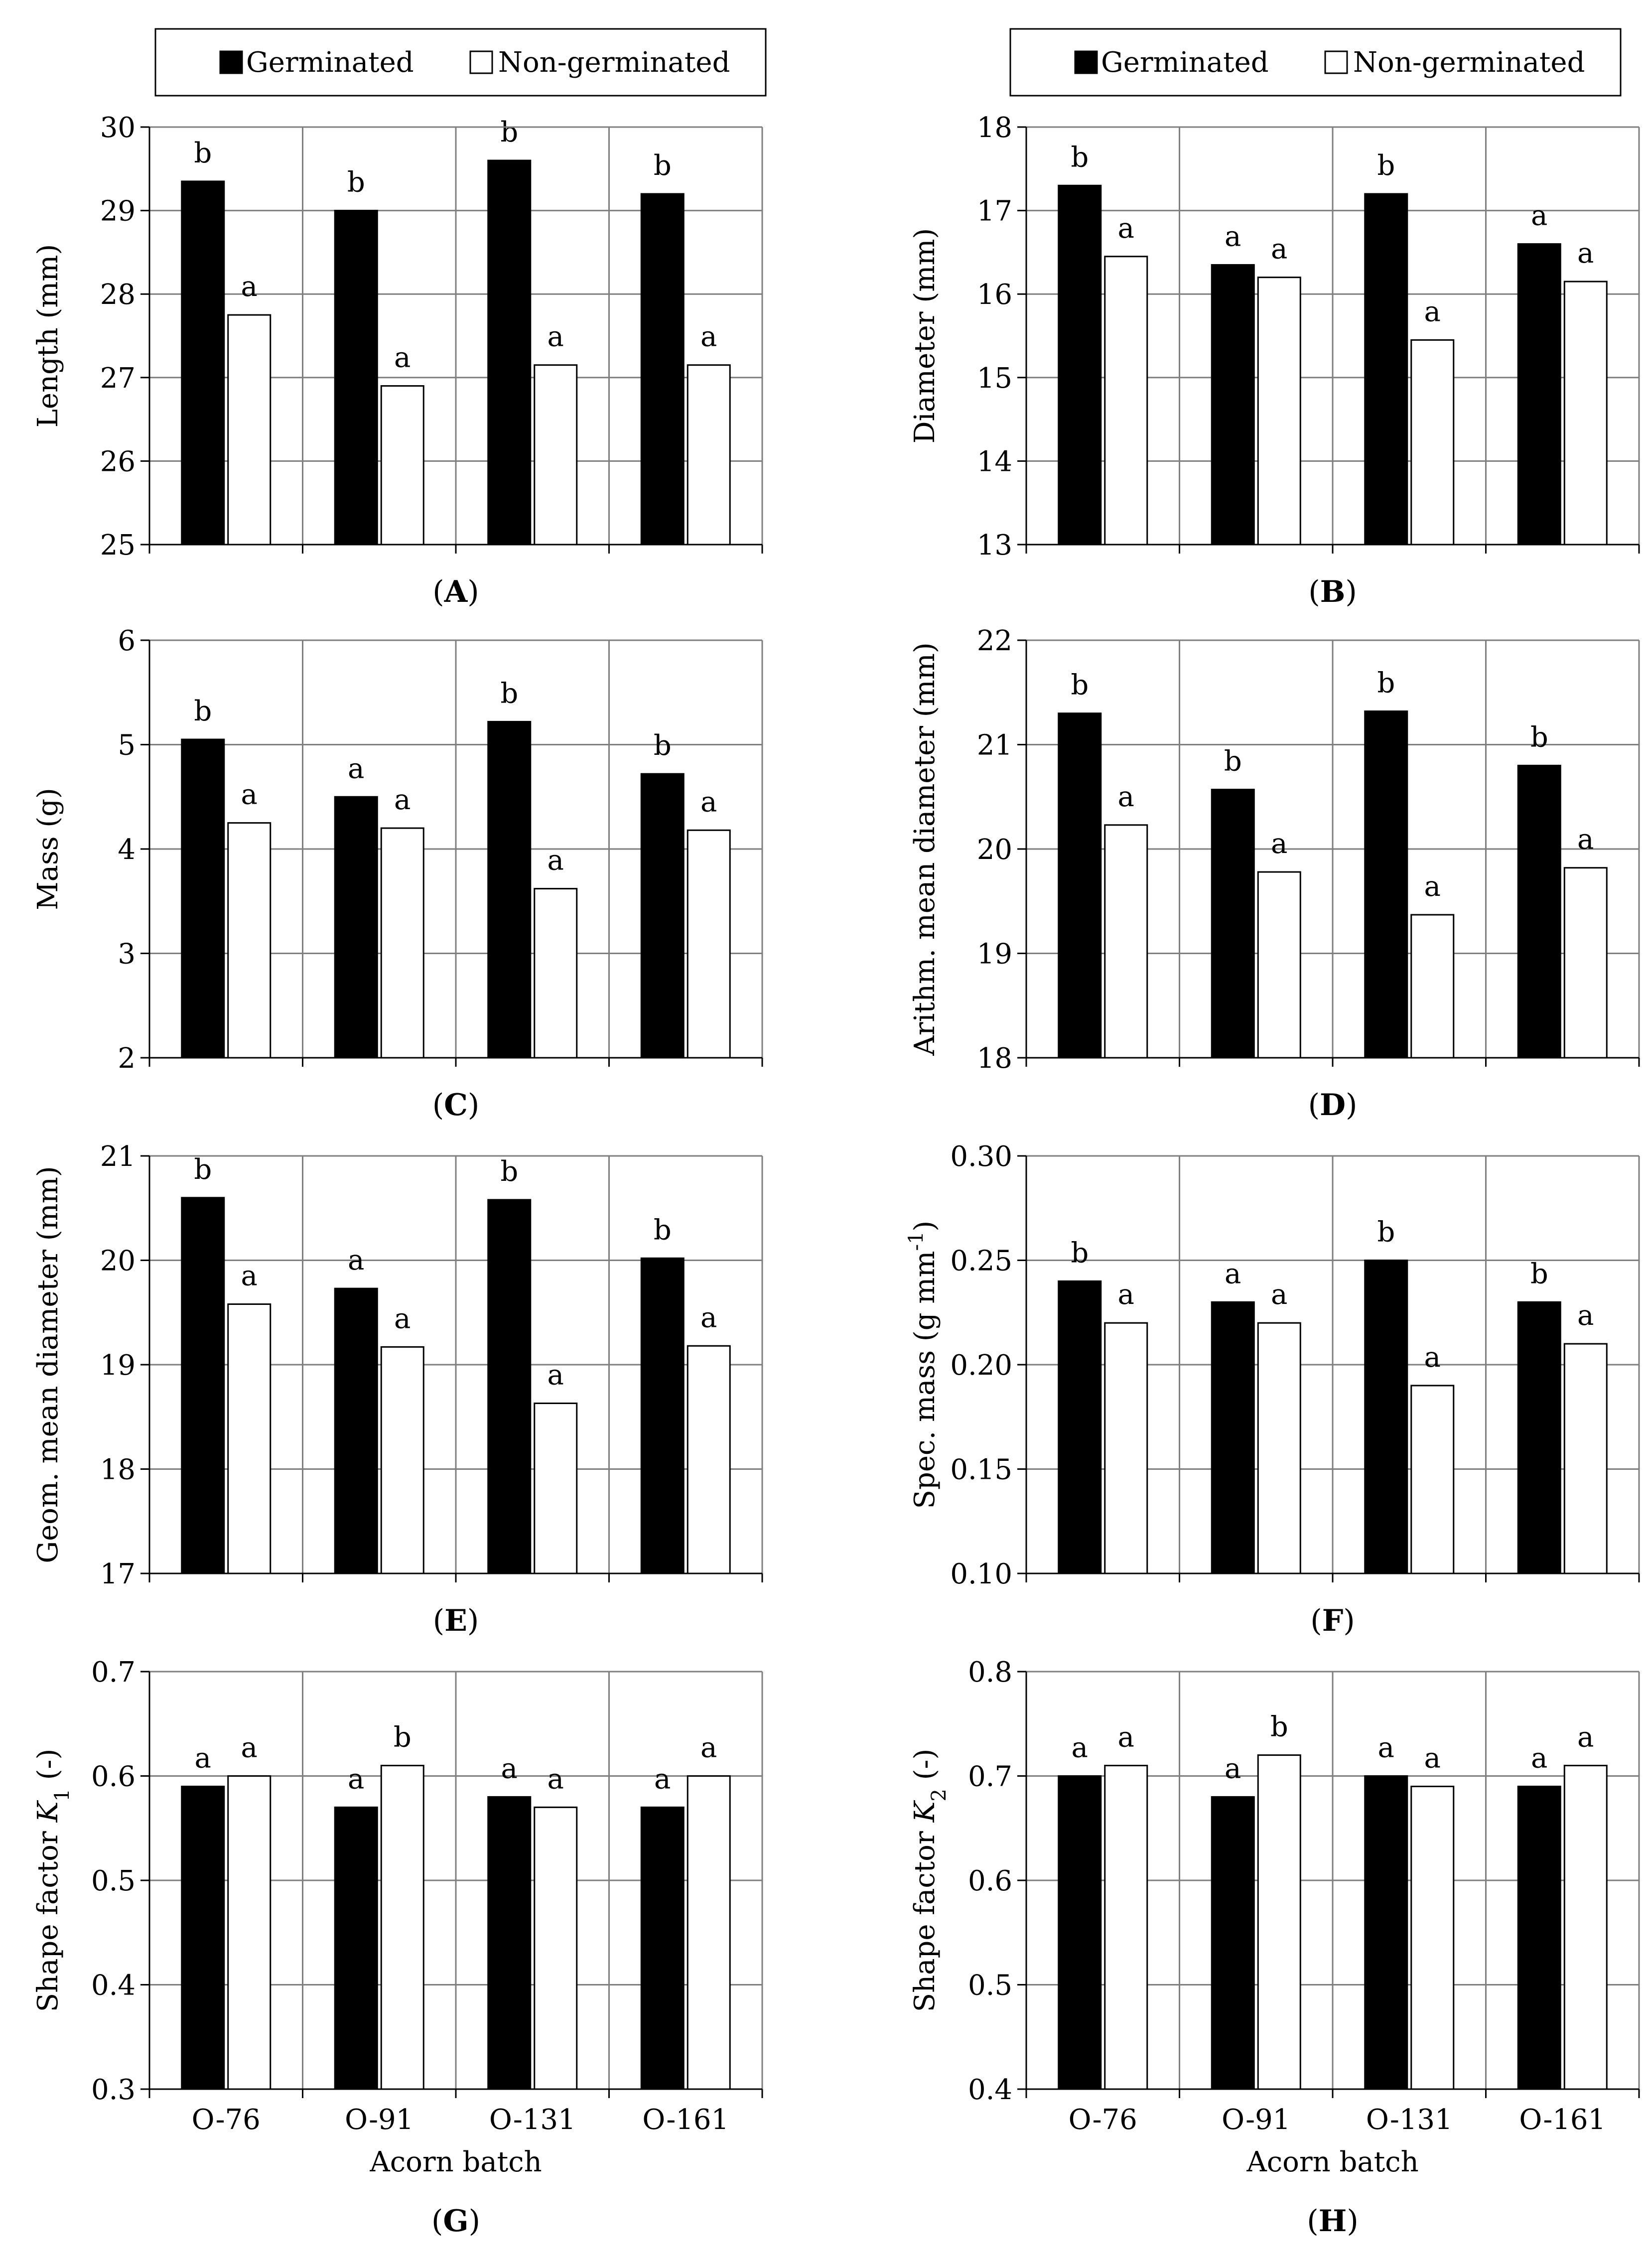 This screenshot has height=2268, width=1650. I want to click on y-tick-label: 16, so click(994, 295).